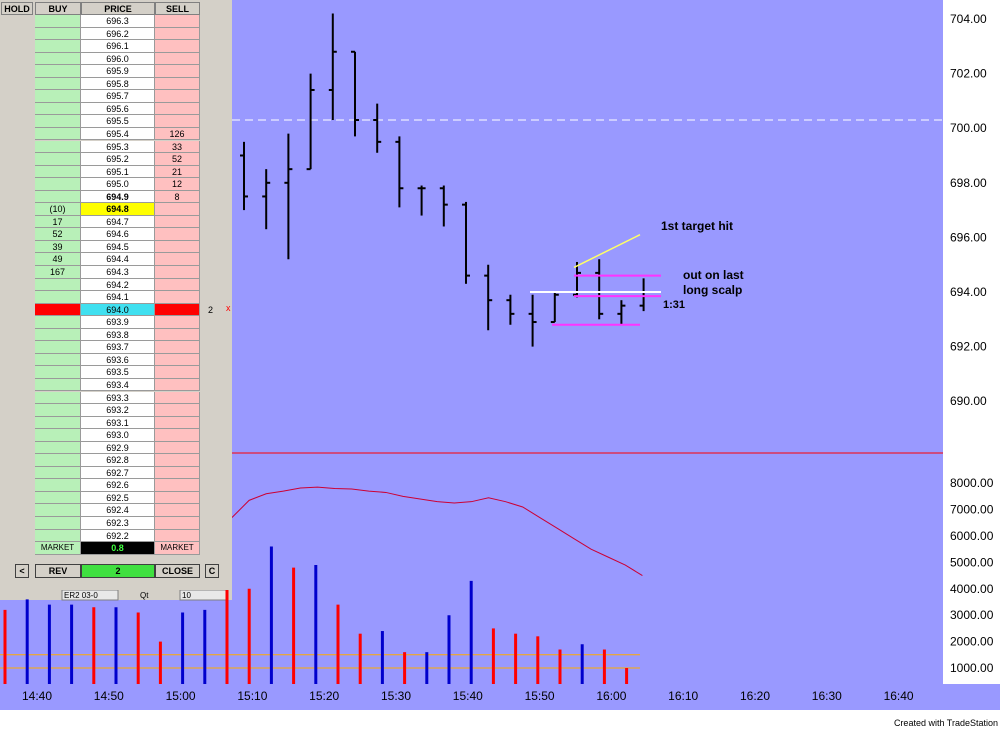 Image resolution: width=1000 pixels, height=729 pixels. What do you see at coordinates (58, 259) in the screenshot?
I see `buy-cell: 49` at bounding box center [58, 259].